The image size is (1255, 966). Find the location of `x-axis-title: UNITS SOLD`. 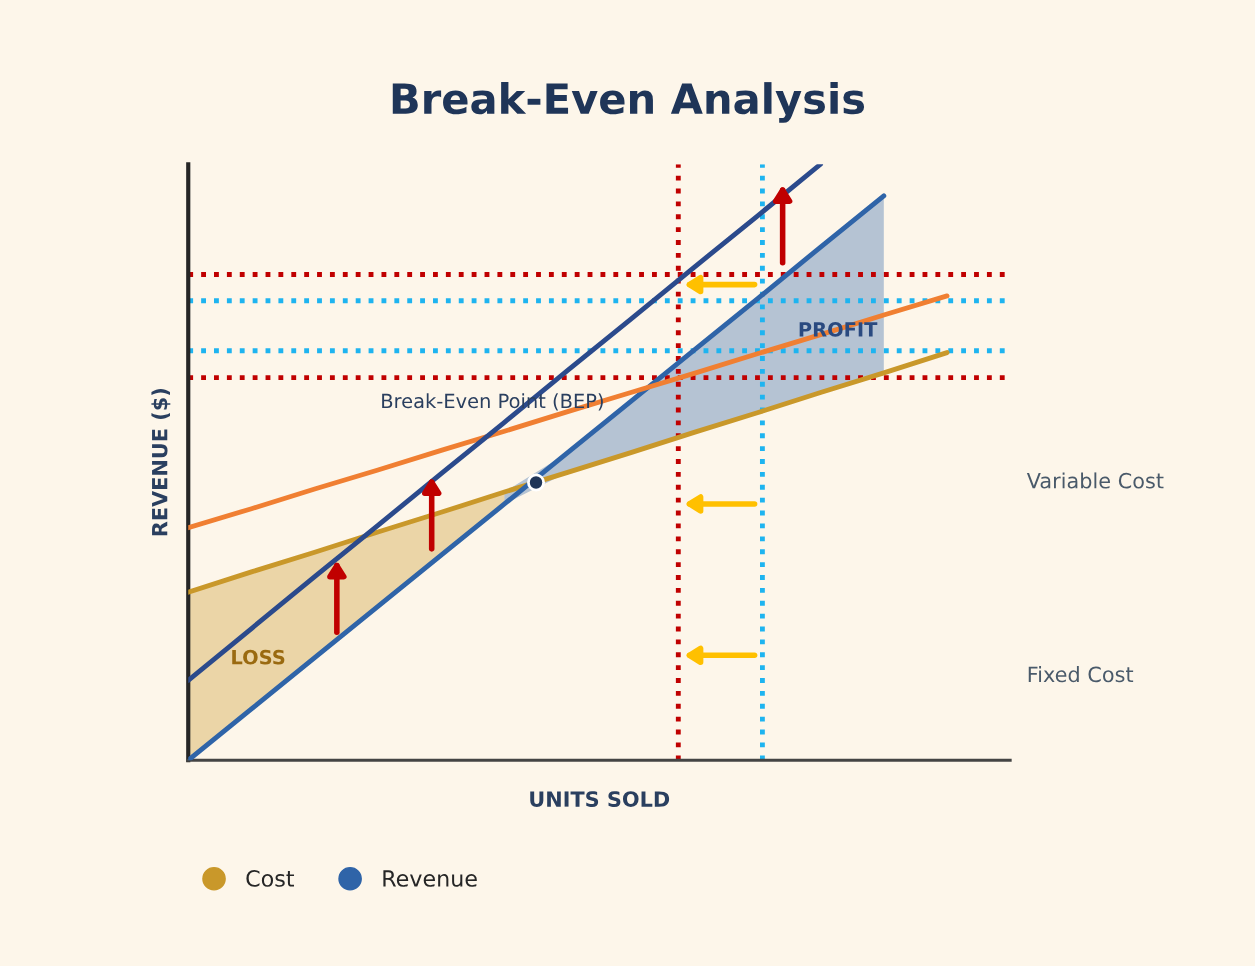

x-axis-title: UNITS SOLD is located at coordinates (600, 799).